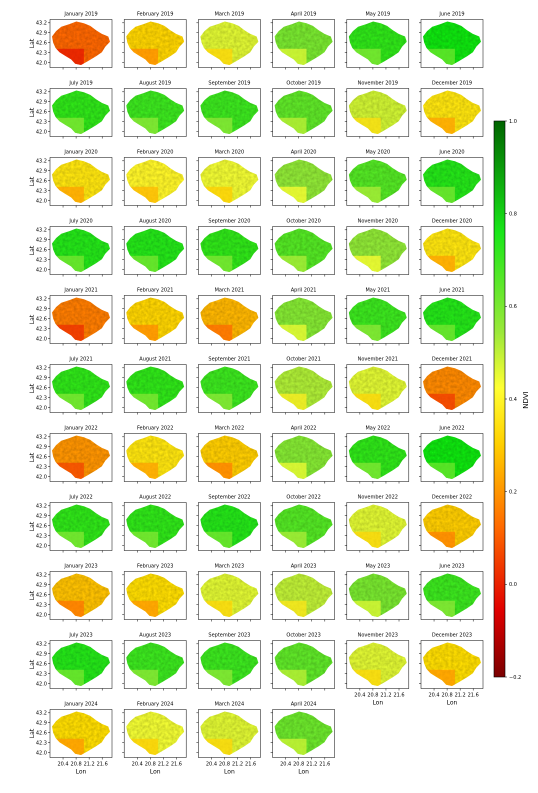  I want to click on map-panel: August 2021, so click(154, 386).